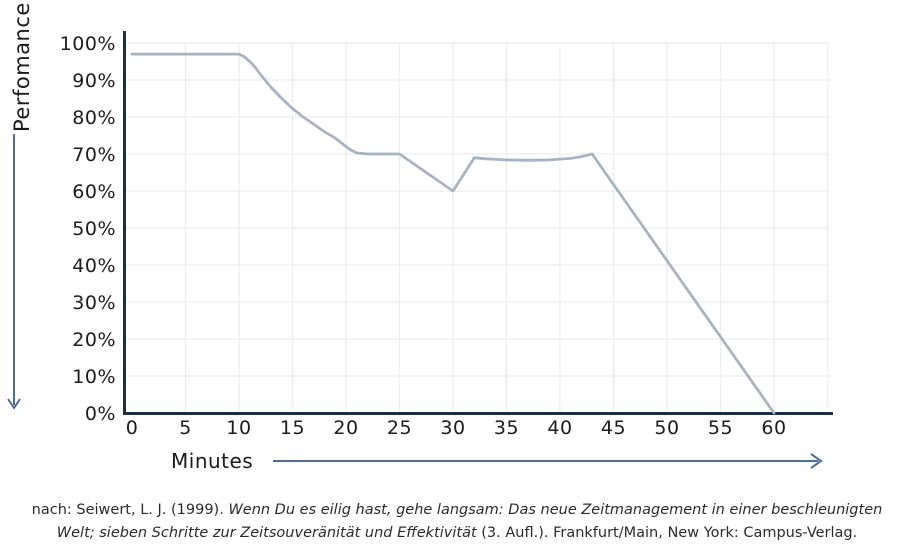  Describe the element at coordinates (94, 155) in the screenshot. I see `y-tick-label: 70%` at that location.